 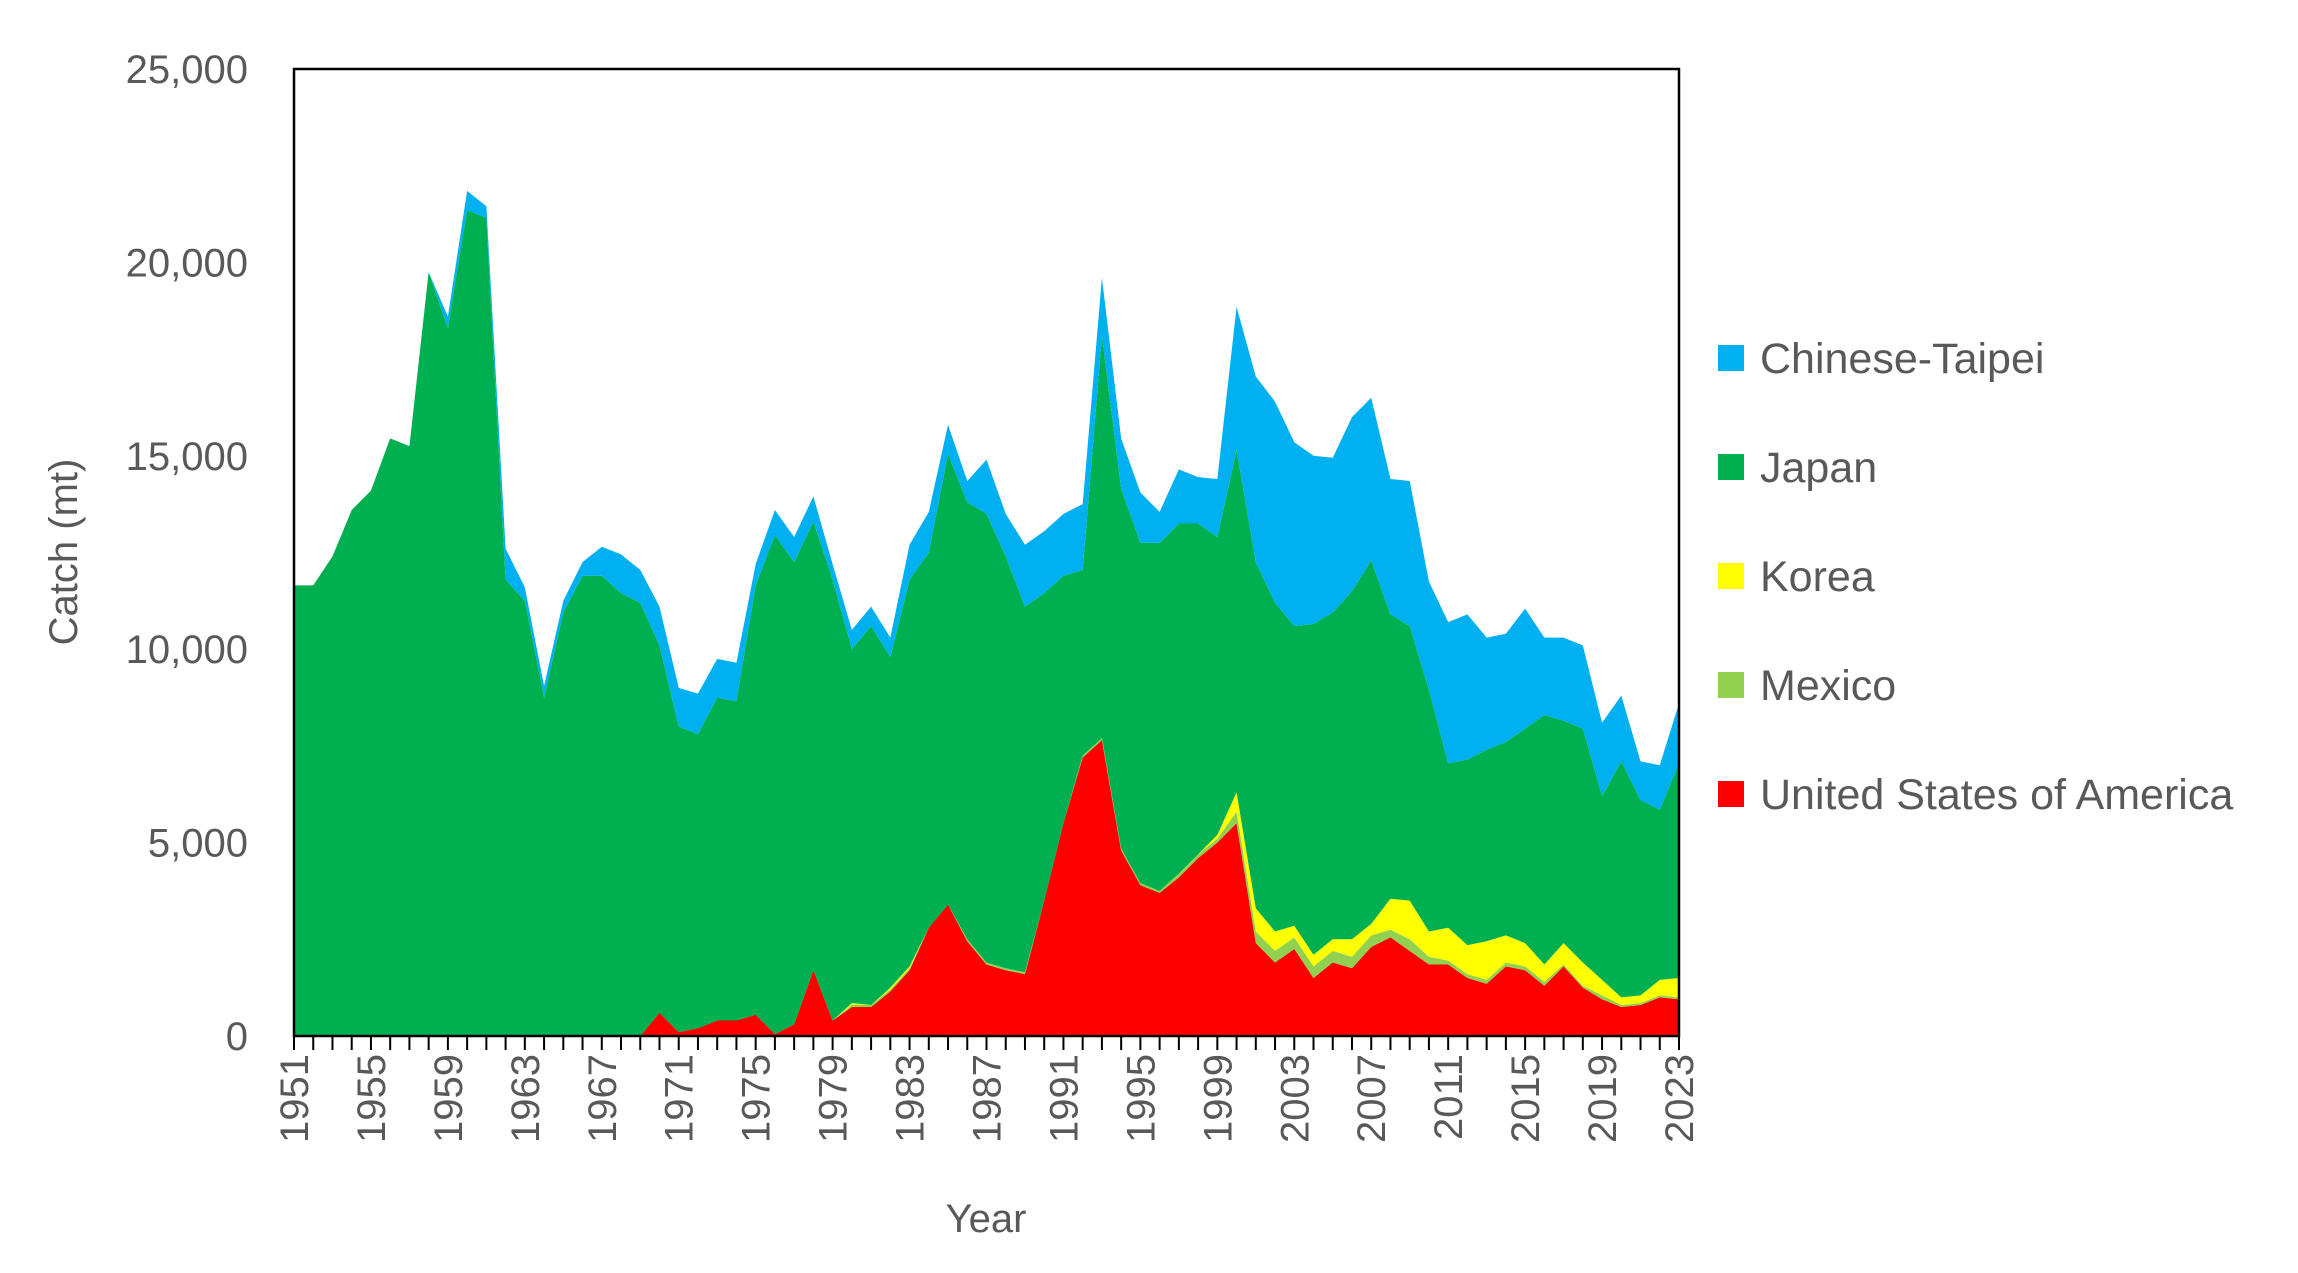 I want to click on y-tick-label: 0, so click(x=237, y=1037).